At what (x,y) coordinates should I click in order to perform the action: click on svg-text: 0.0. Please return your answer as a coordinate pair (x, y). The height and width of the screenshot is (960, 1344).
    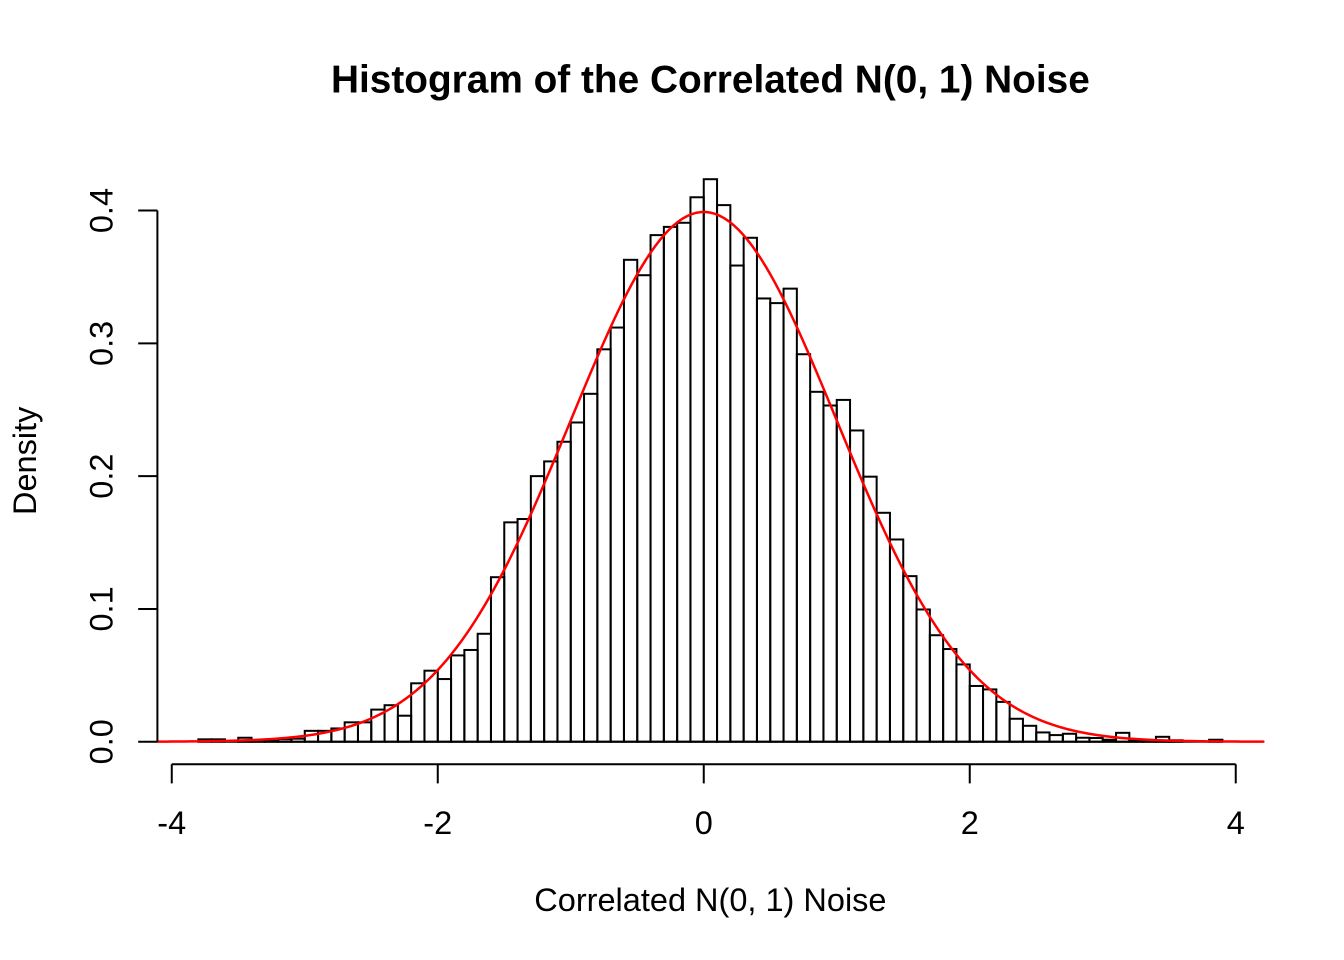
    Looking at the image, I should click on (102, 741).